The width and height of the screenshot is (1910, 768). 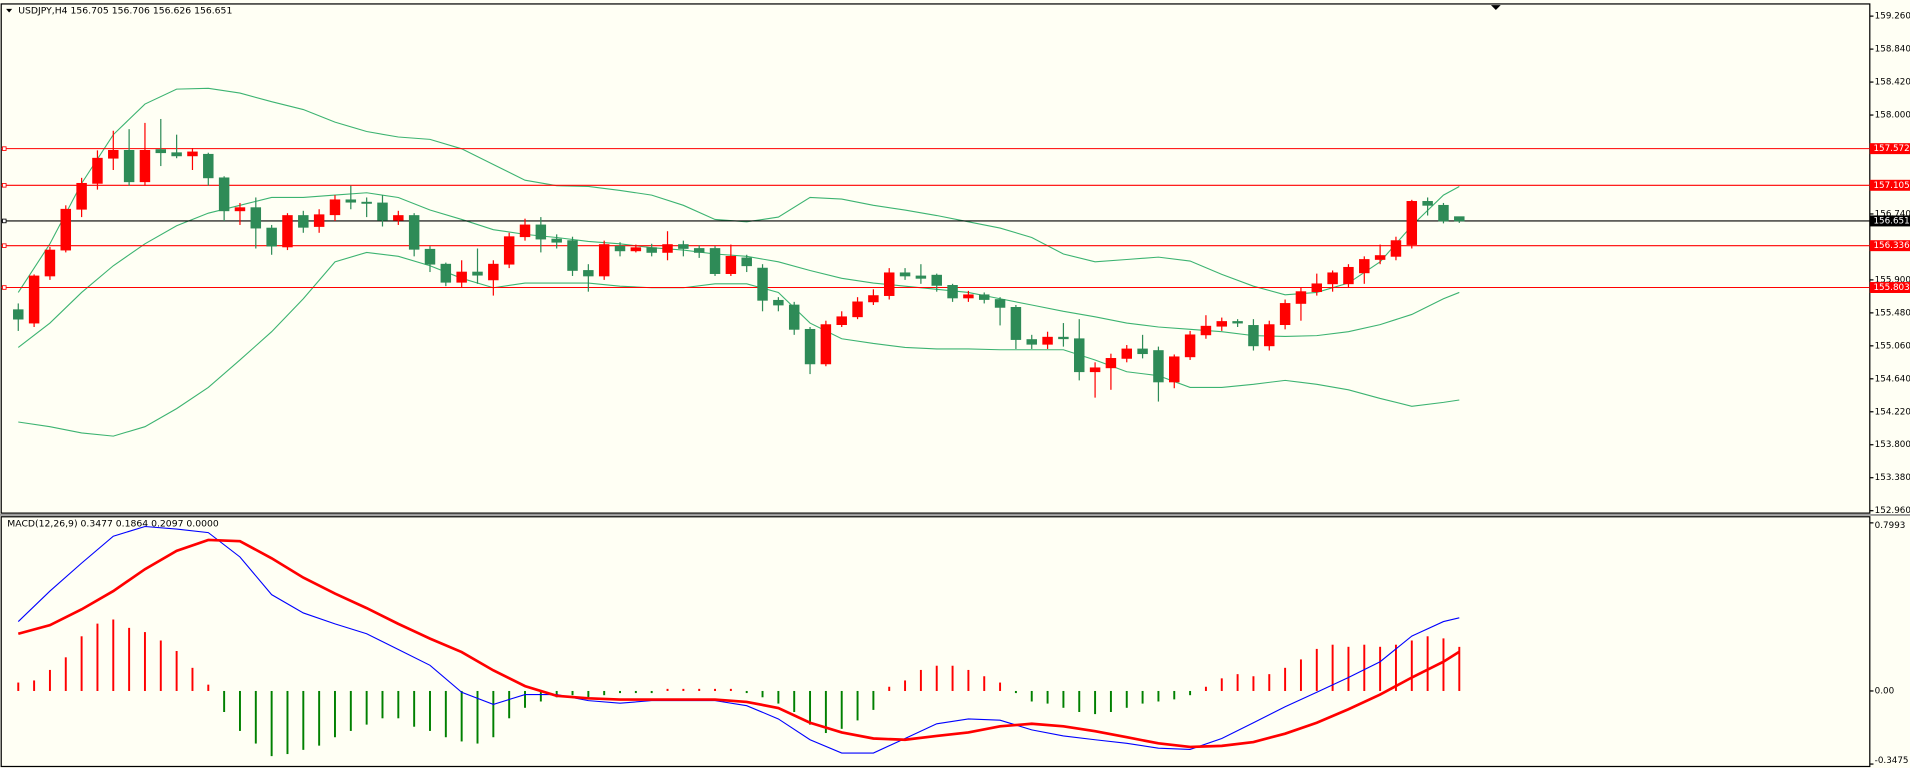 I want to click on level-label: 156.651, so click(x=1891, y=221).